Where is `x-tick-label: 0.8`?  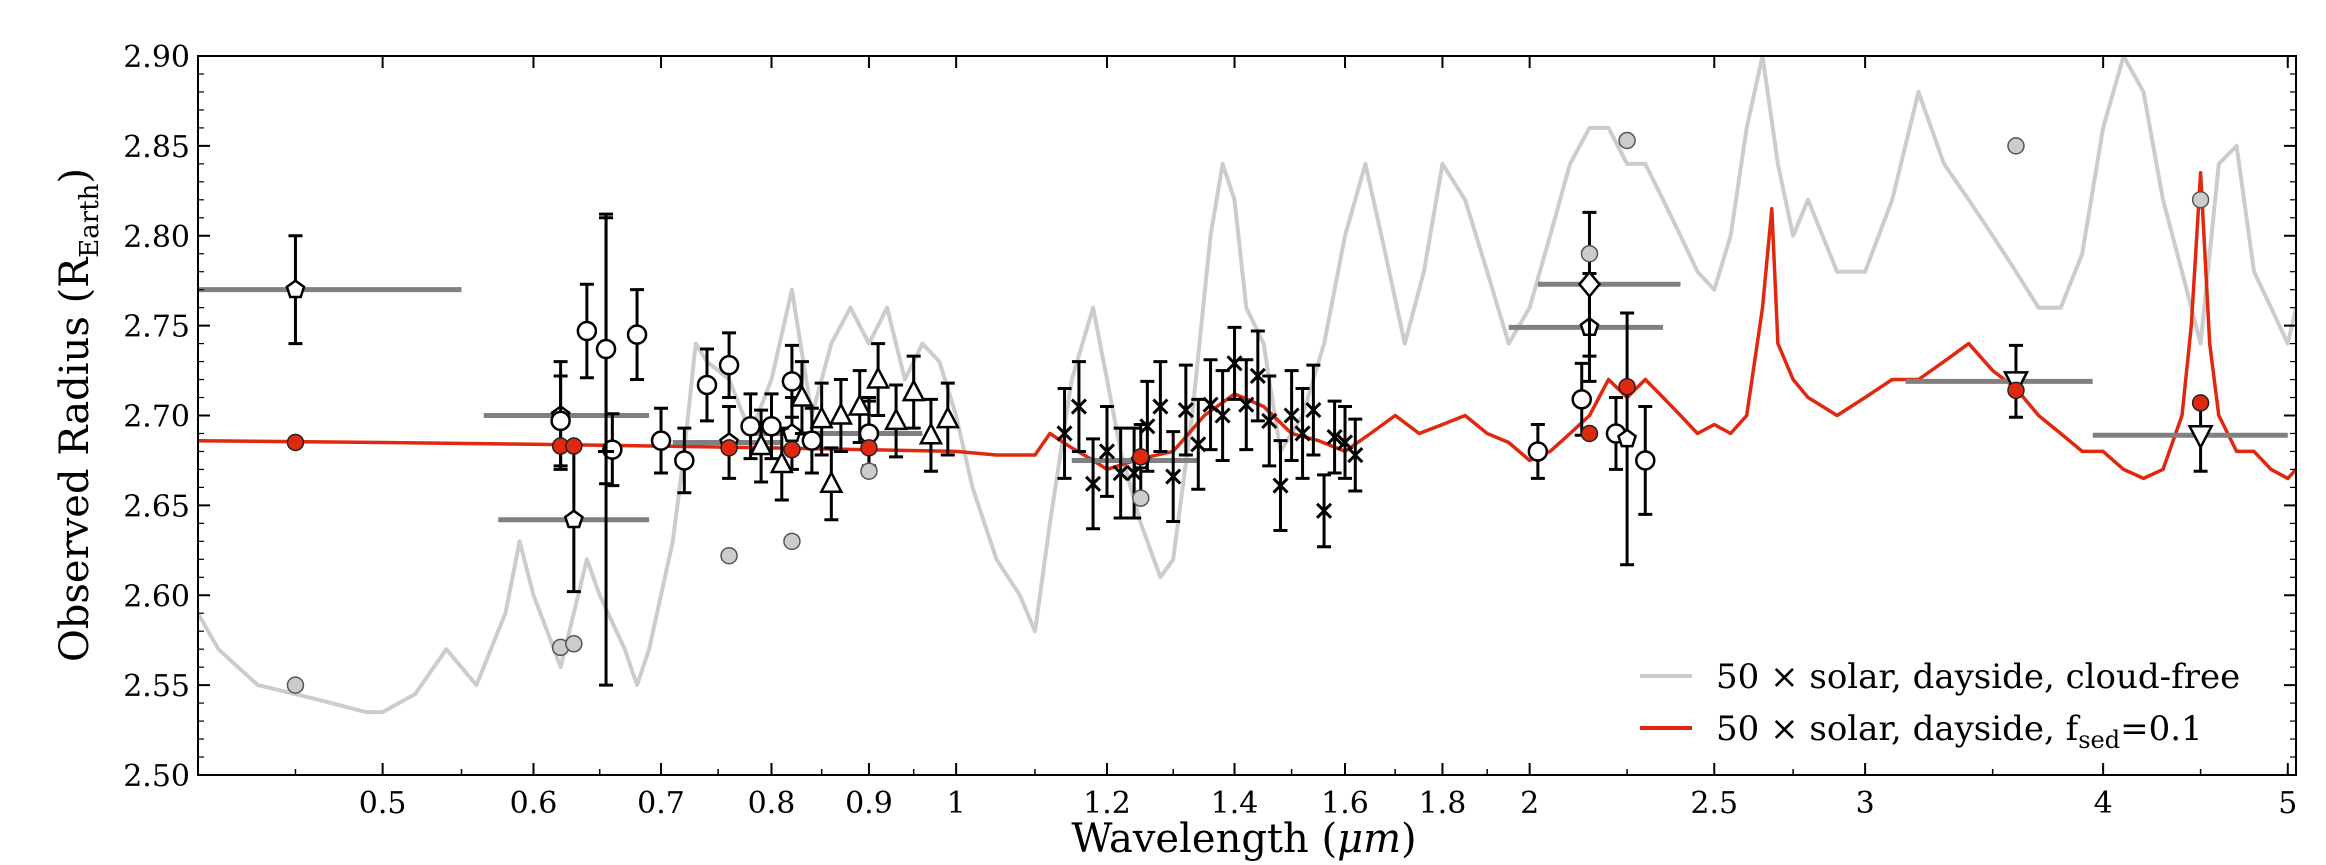 x-tick-label: 0.8 is located at coordinates (772, 803).